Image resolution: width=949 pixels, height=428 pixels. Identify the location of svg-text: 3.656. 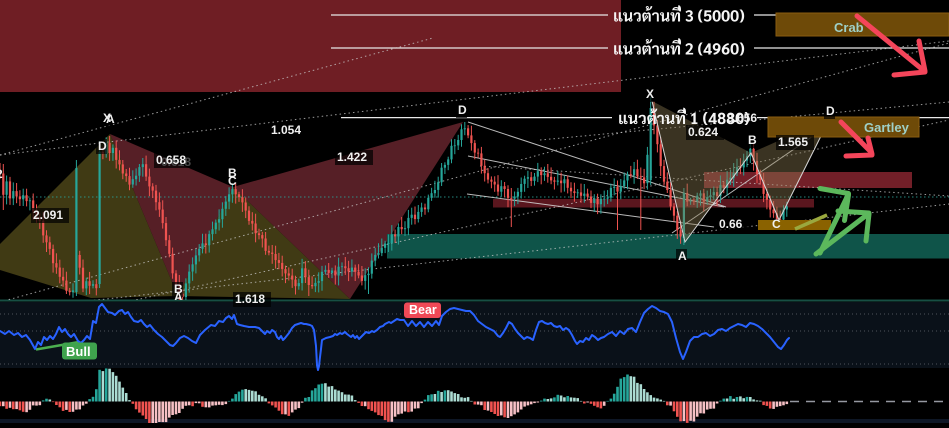
(742, 118).